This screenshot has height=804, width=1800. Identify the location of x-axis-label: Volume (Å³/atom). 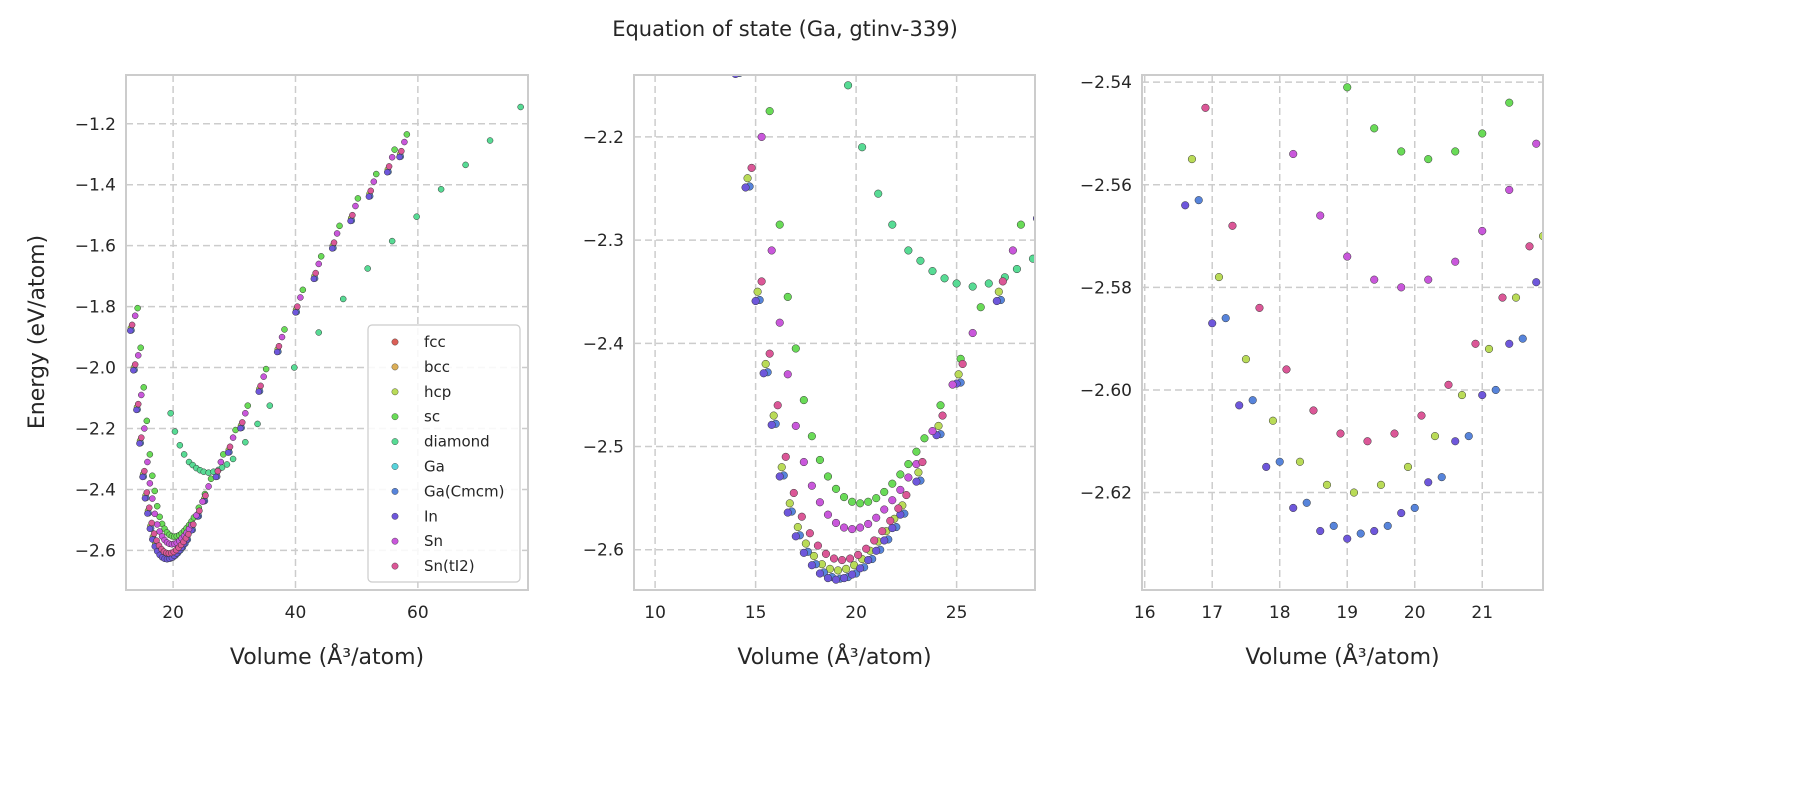
(834, 656).